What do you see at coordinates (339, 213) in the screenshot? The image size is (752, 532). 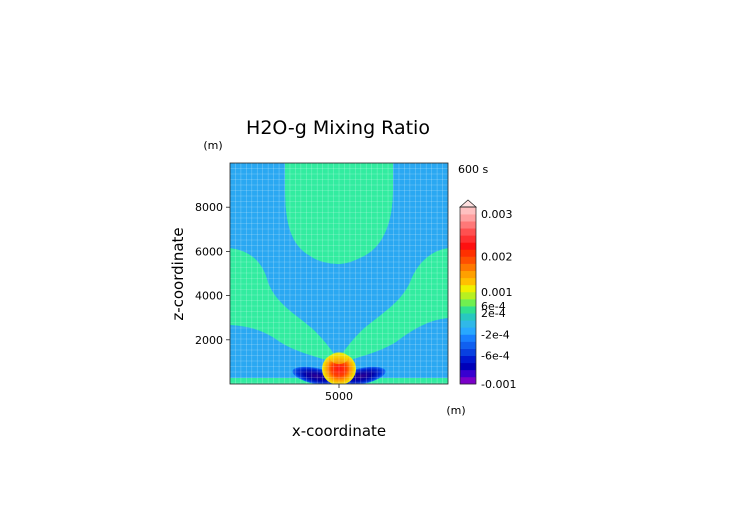 I see `central-column-region` at bounding box center [339, 213].